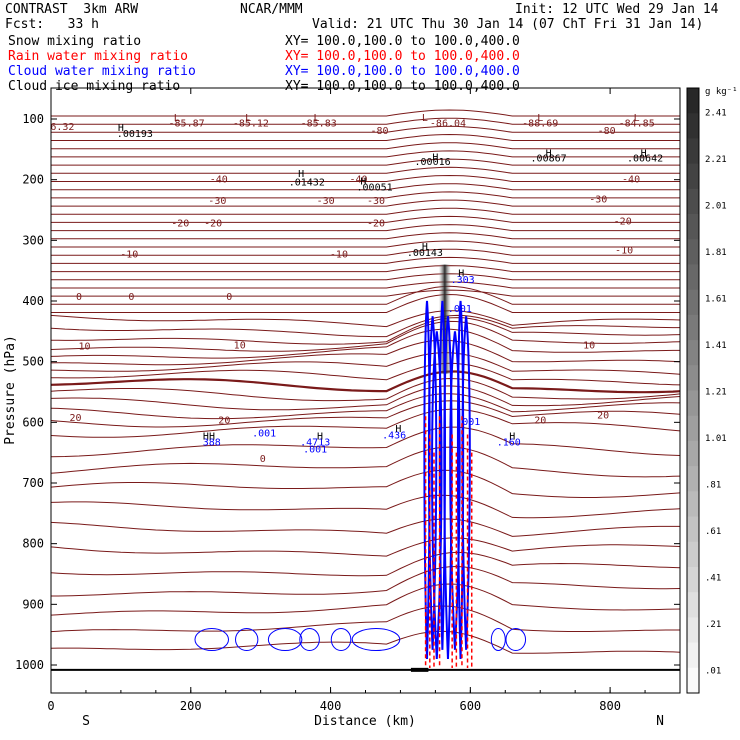 This screenshot has height=740, width=740. What do you see at coordinates (716, 299) in the screenshot?
I see `colorbar-label: 1.61` at bounding box center [716, 299].